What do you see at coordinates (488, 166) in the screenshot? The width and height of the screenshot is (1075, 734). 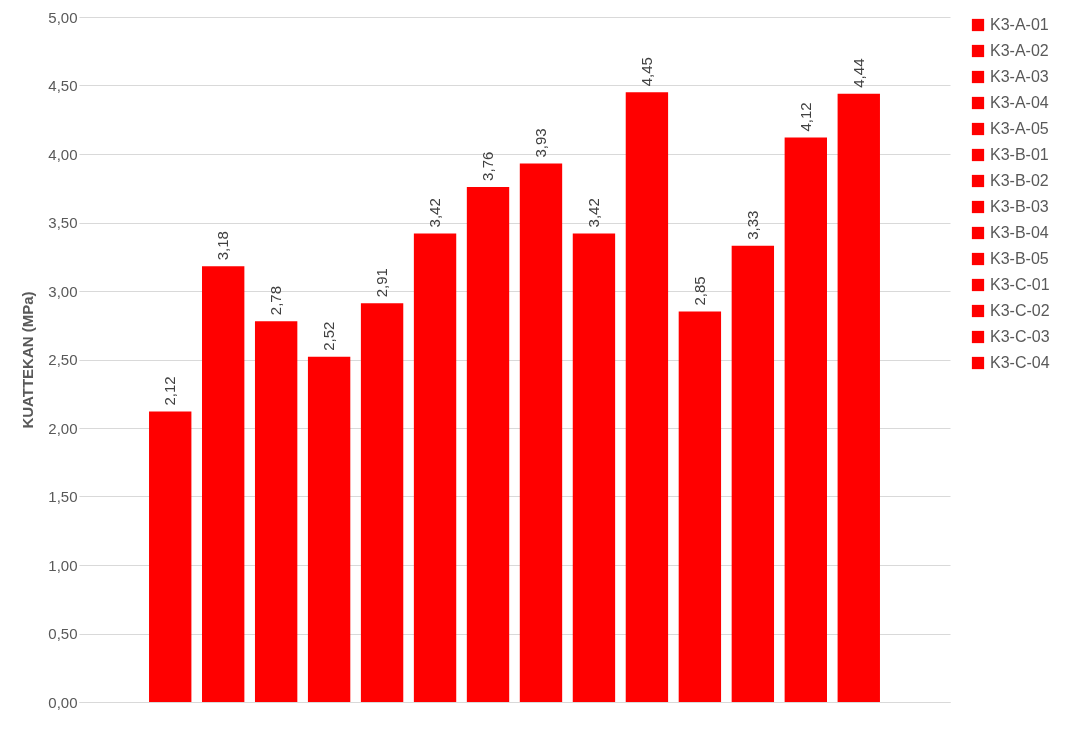 I see `data-label: 3,76` at bounding box center [488, 166].